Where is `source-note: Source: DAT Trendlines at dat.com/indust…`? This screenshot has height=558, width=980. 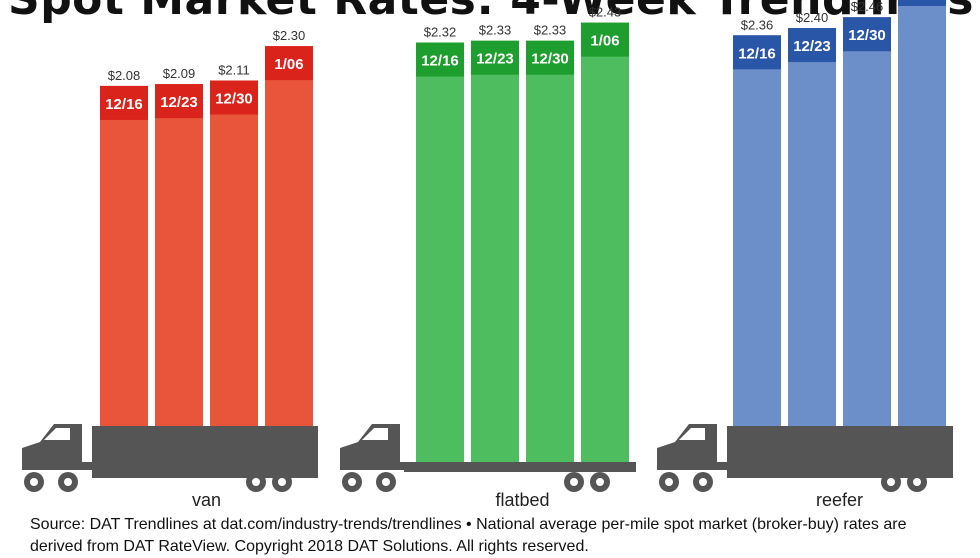
source-note: Source: DAT Trendlines at dat.com/indust… is located at coordinates (468, 535).